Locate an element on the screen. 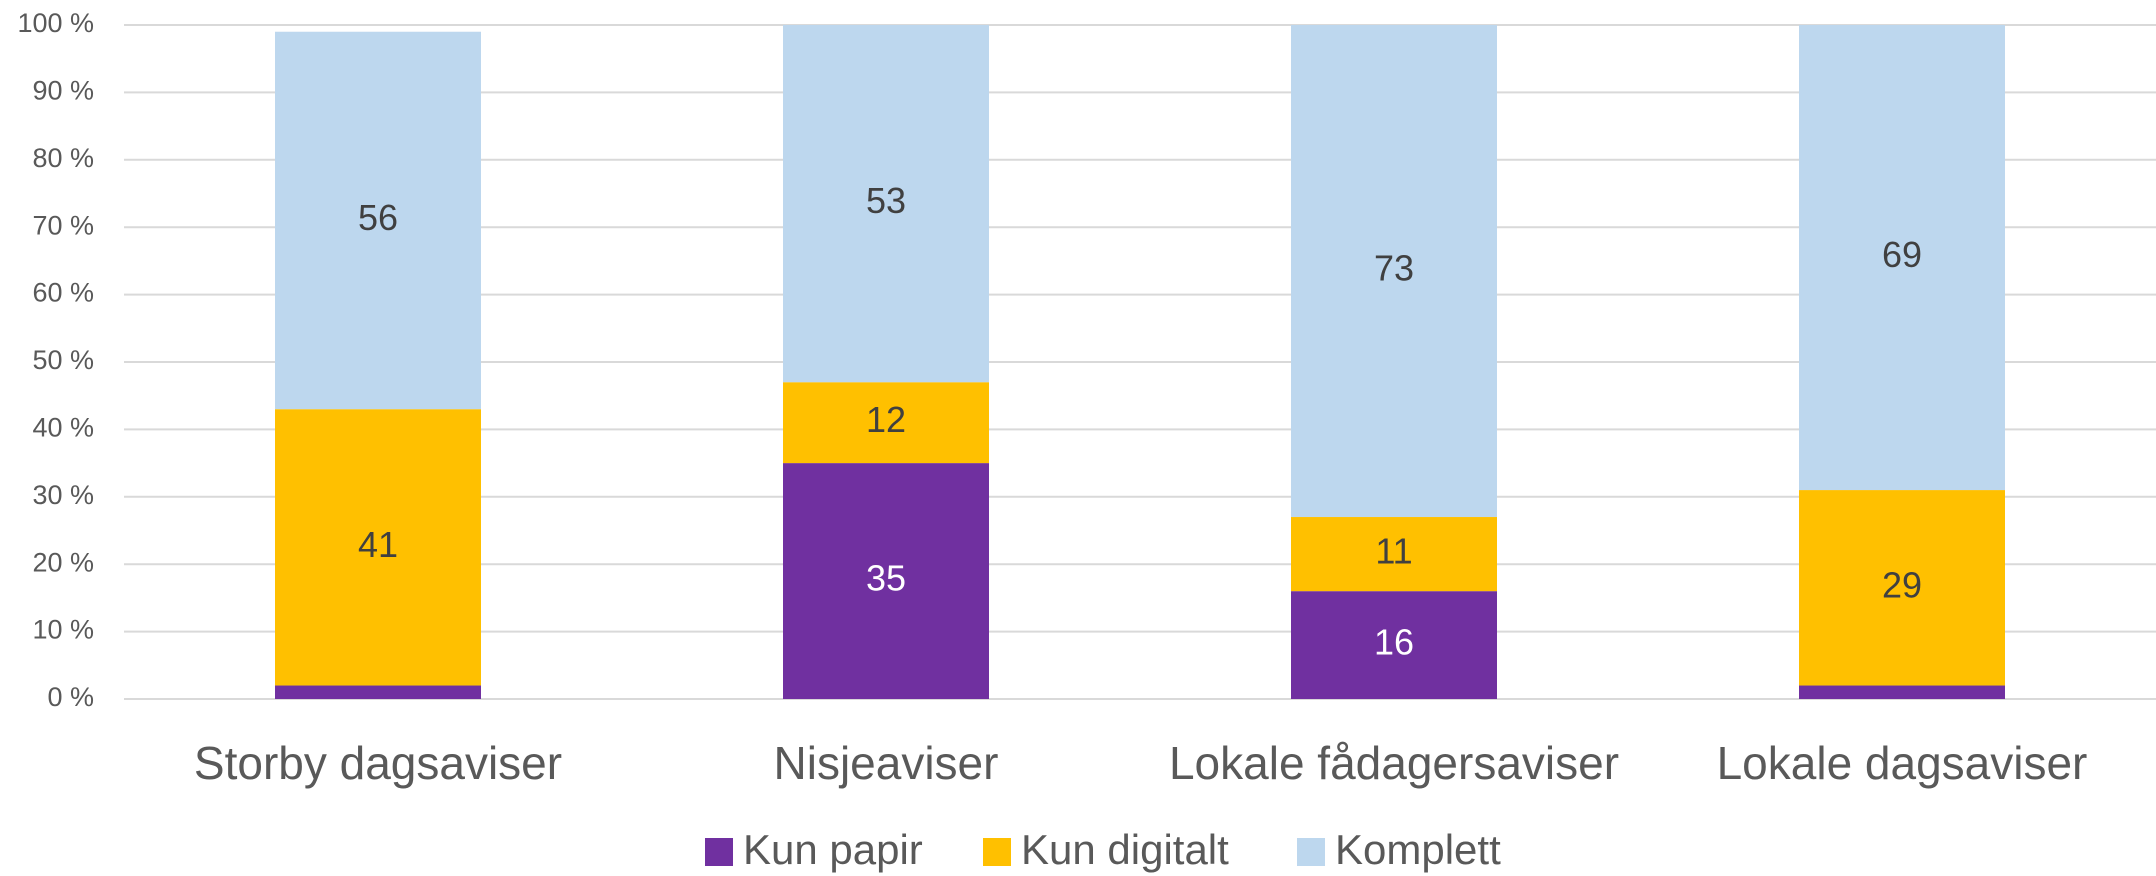 This screenshot has width=2156, height=876. legend-label: Komplett is located at coordinates (1418, 849).